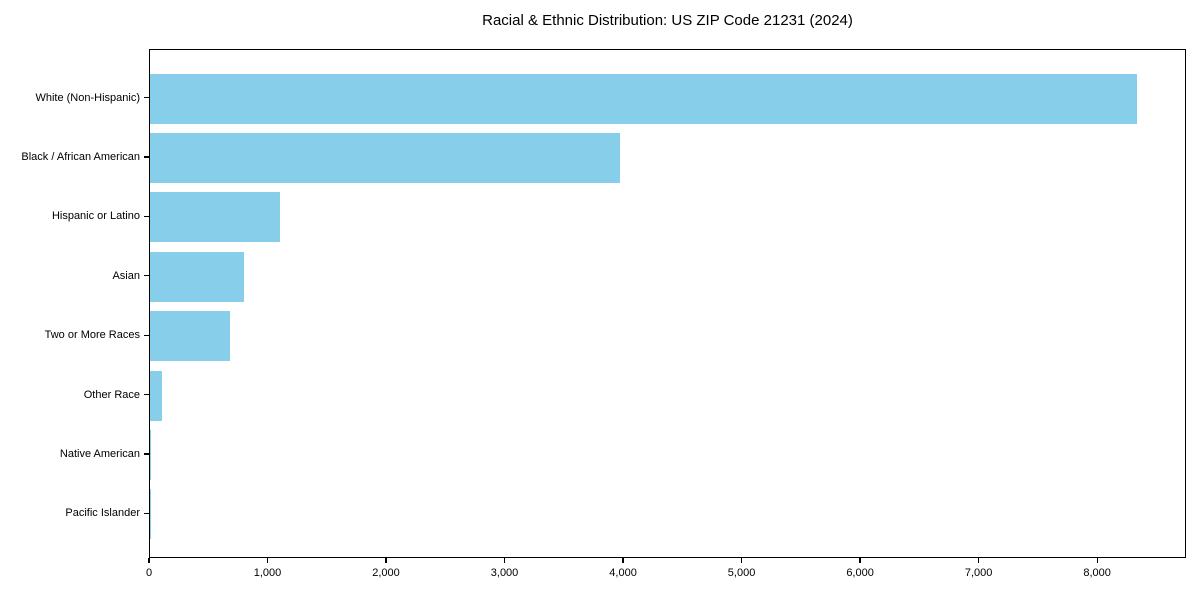  Describe the element at coordinates (87, 97) in the screenshot. I see `y-tick-label-white-non-hispanic: White (Non-Hispanic)` at that location.